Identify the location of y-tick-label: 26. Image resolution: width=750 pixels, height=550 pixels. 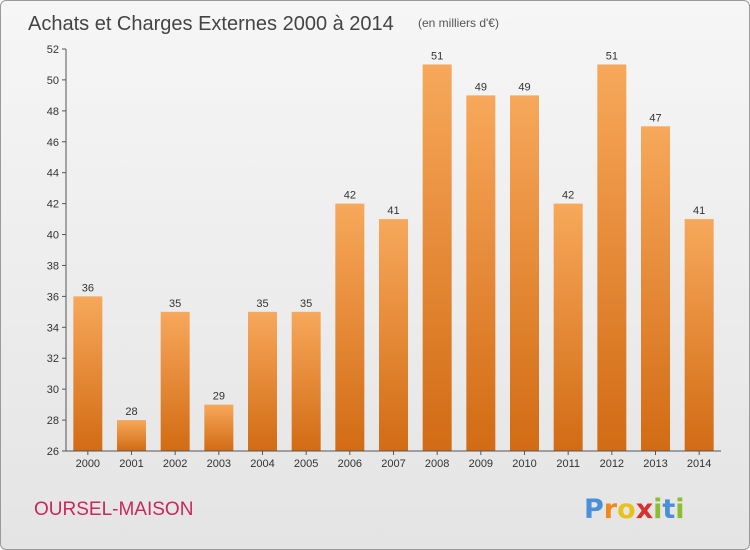
(53, 452).